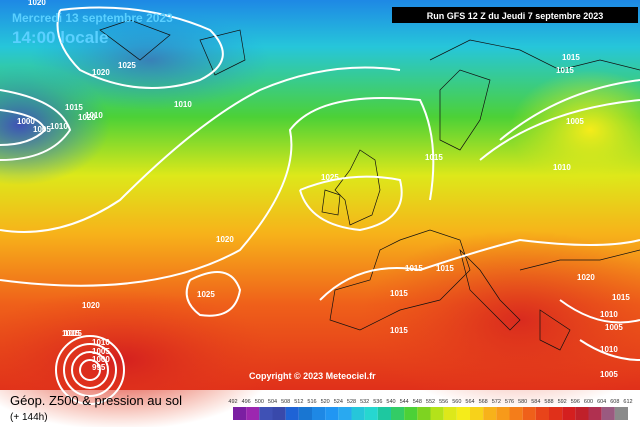  What do you see at coordinates (390, 402) in the screenshot?
I see `legend-label: 540` at bounding box center [390, 402].